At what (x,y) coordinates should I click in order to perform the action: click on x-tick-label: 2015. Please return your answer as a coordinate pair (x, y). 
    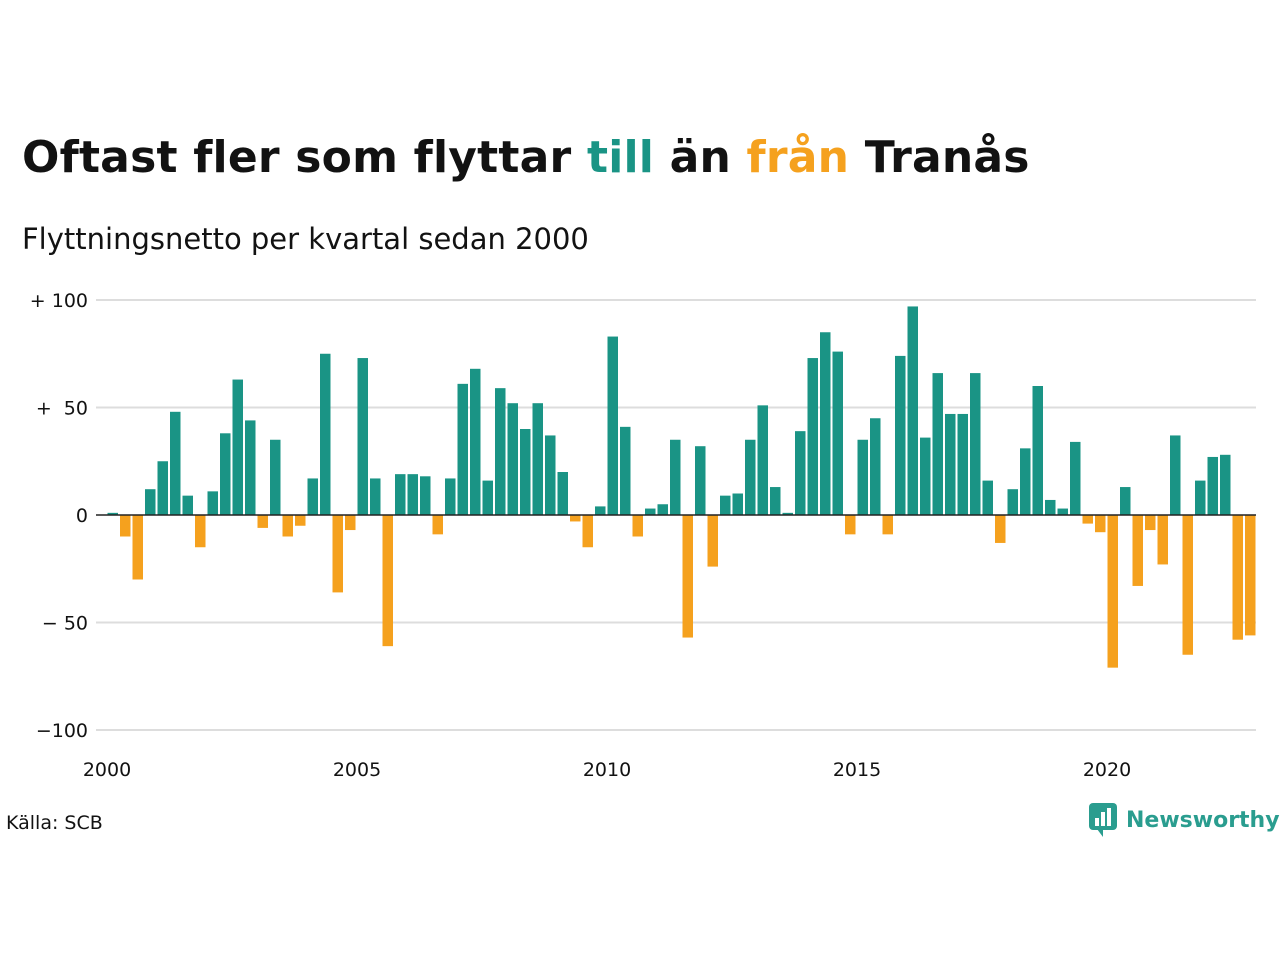
    Looking at the image, I should click on (857, 770).